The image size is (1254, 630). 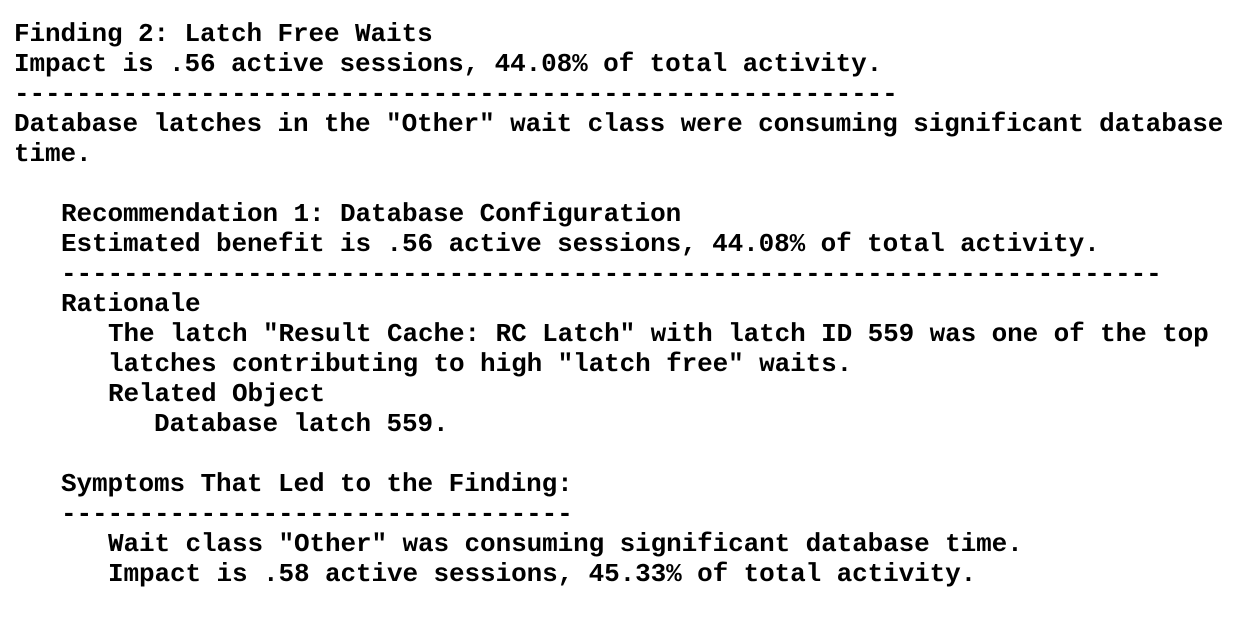 I want to click on related-object-heading: Related Object, so click(x=217, y=394).